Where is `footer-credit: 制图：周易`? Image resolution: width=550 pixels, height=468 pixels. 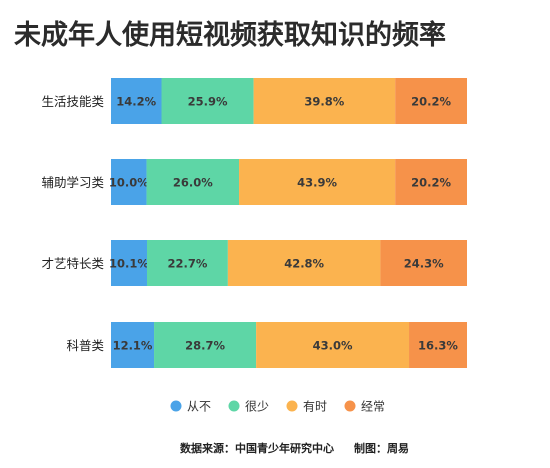
footer-credit: 制图：周易 is located at coordinates (381, 448).